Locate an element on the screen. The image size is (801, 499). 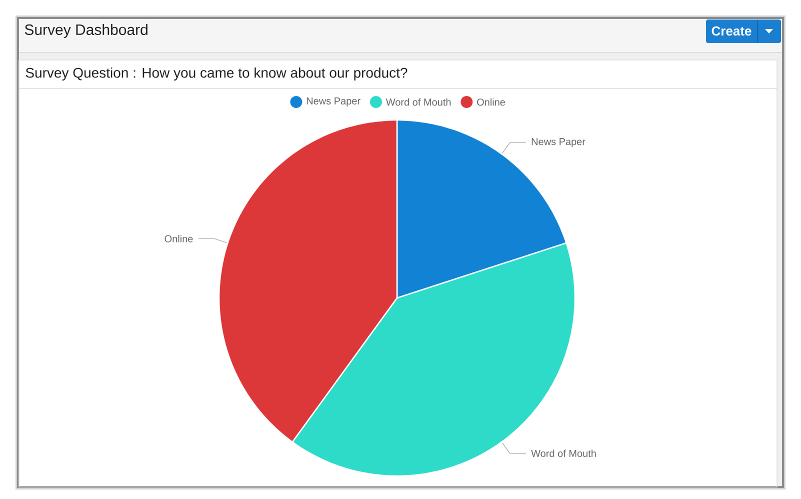
legend-label: Word of Mouth is located at coordinates (418, 102).